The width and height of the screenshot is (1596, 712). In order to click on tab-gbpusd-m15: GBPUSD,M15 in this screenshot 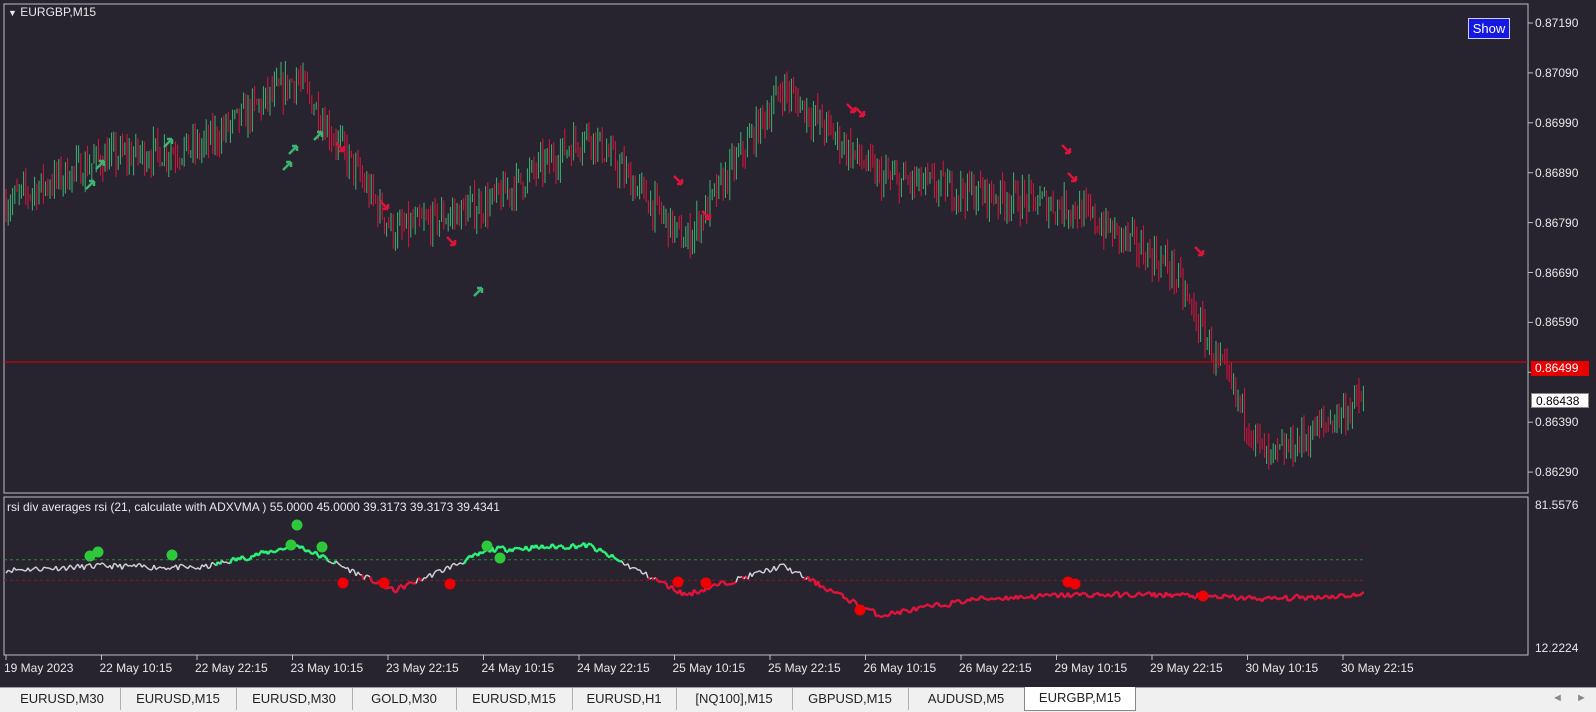, I will do `click(850, 699)`.